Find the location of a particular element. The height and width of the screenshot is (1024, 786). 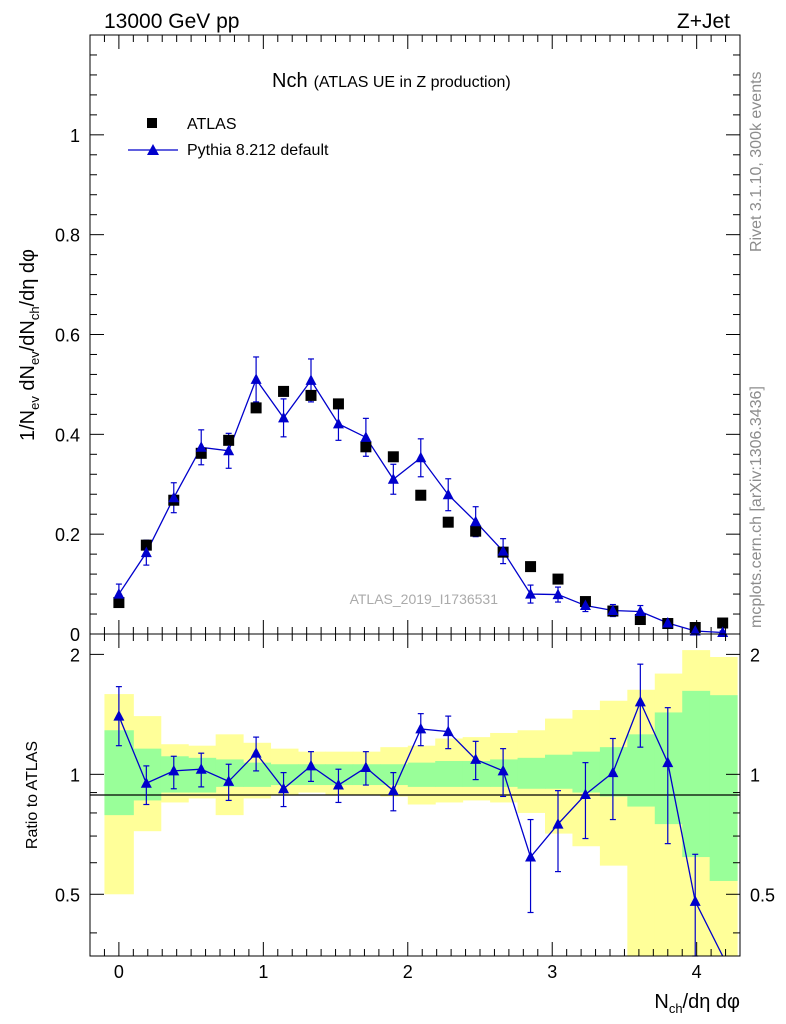

legend: ATLAS Pythia 8.212 default is located at coordinates (228, 137).